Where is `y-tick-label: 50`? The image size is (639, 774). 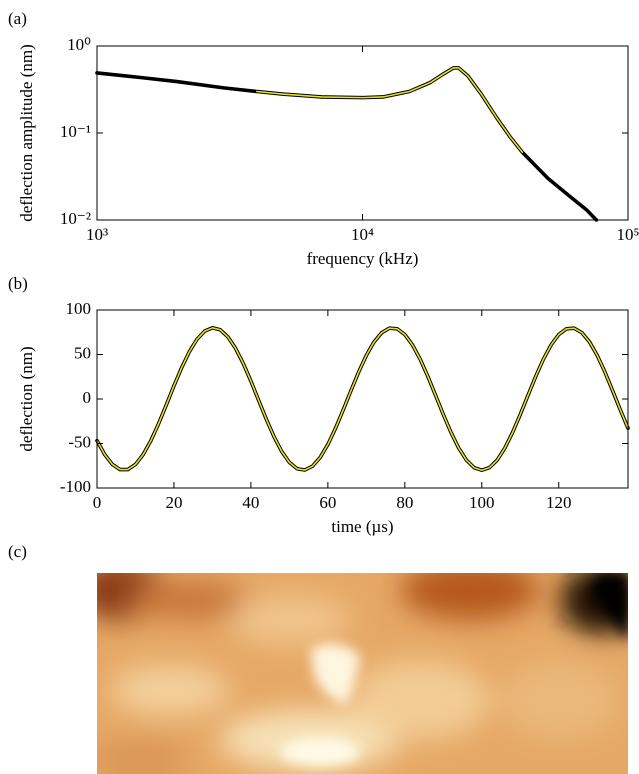 y-tick-label: 50 is located at coordinates (82, 352).